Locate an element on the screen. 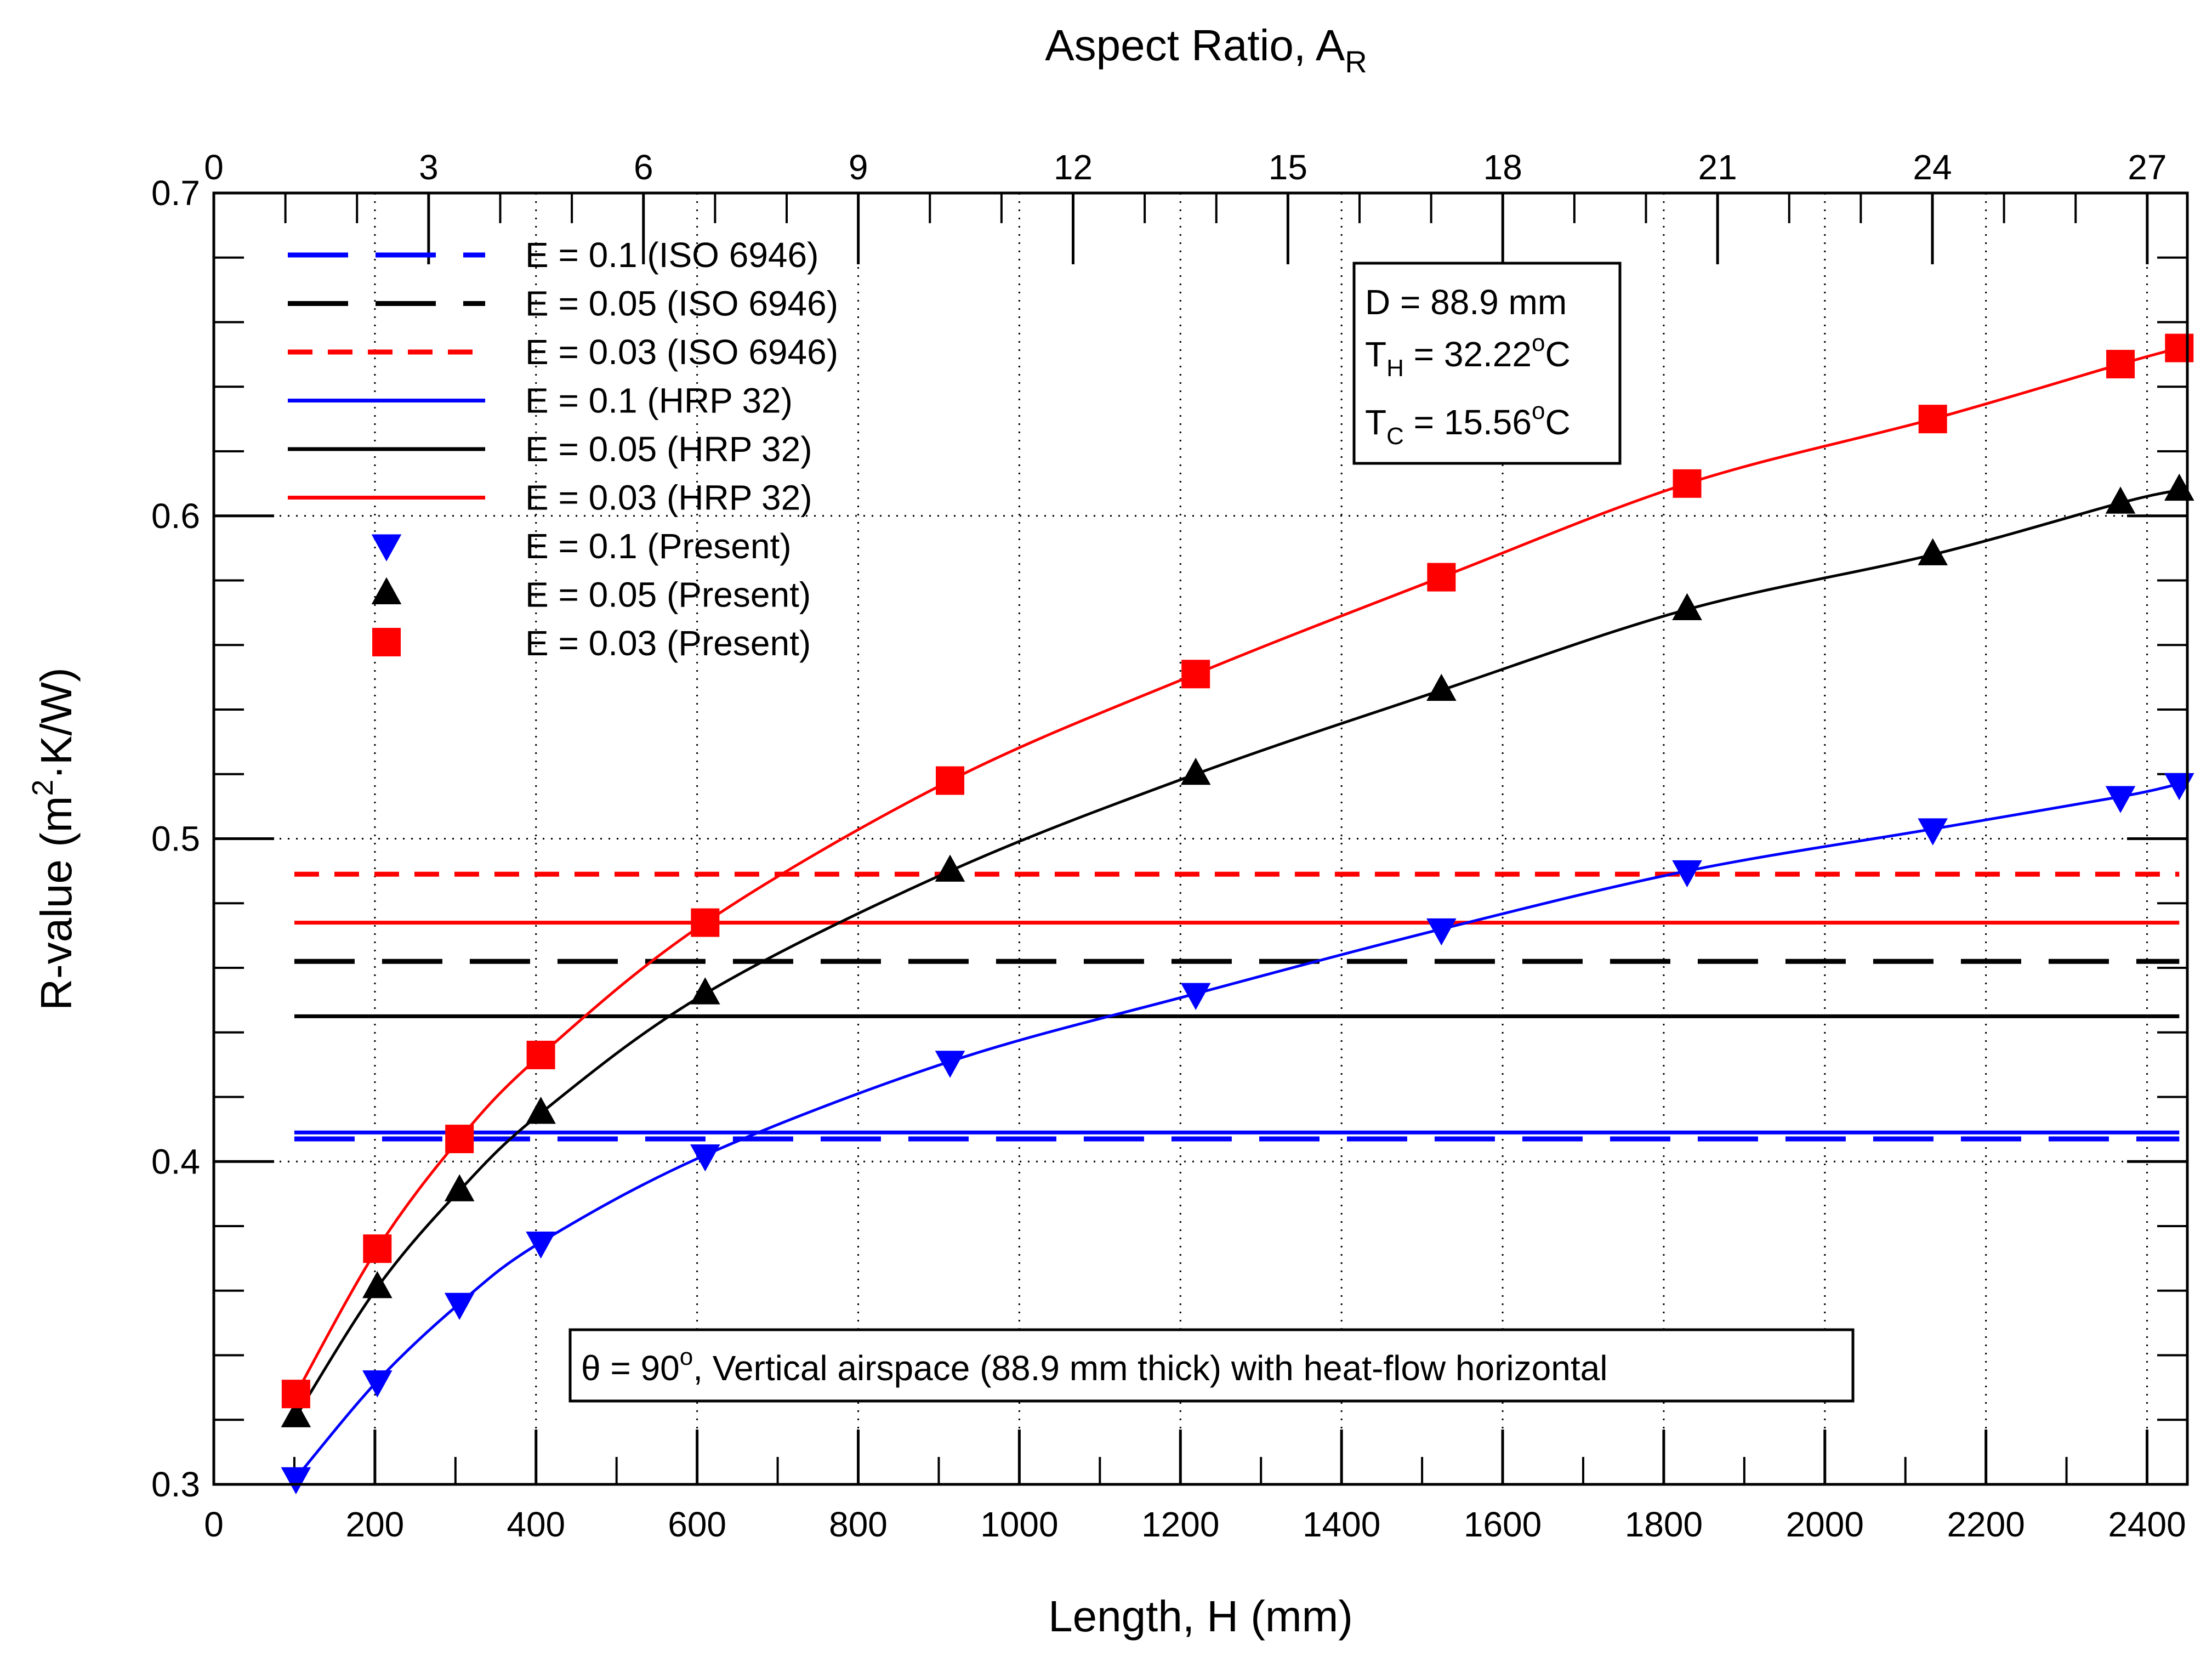  legend-label: E = 0.05 (Present) is located at coordinates (668, 595).